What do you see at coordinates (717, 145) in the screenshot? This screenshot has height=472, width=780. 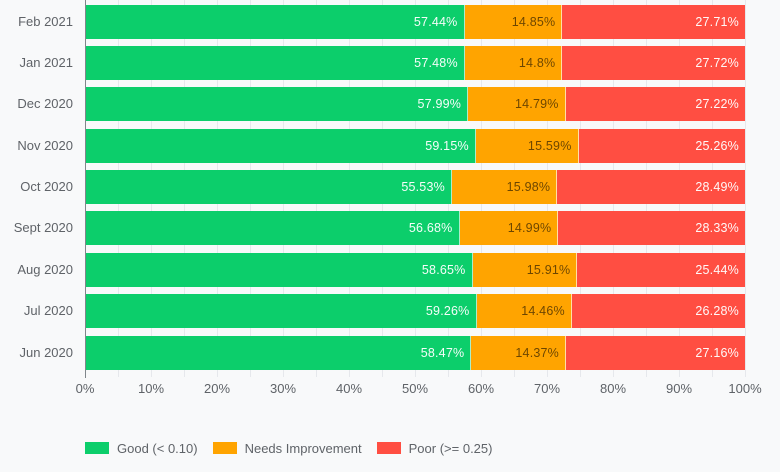 I see `bar-value-label: 25.26%` at bounding box center [717, 145].